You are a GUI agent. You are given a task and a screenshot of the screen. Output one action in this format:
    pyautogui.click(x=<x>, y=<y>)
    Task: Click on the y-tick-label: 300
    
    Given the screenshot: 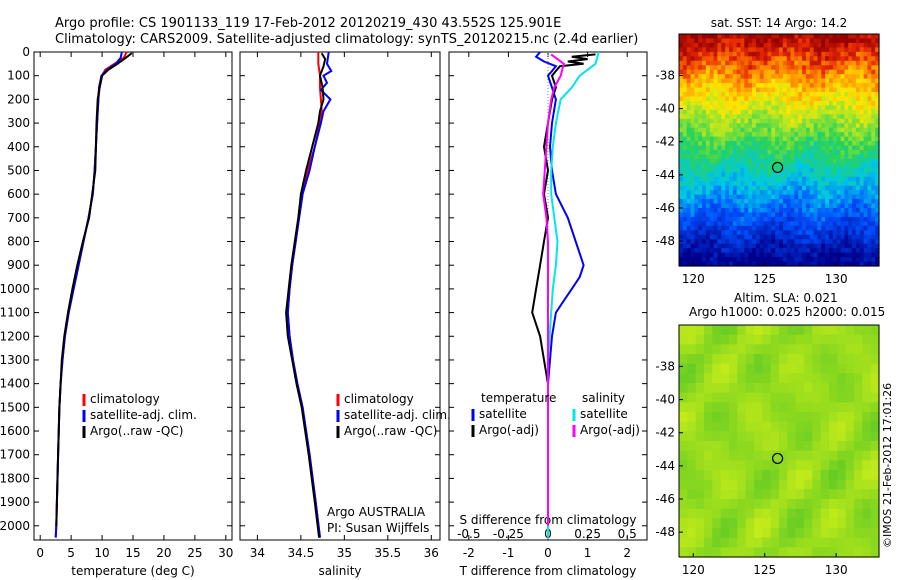 What is the action you would take?
    pyautogui.click(x=18, y=123)
    